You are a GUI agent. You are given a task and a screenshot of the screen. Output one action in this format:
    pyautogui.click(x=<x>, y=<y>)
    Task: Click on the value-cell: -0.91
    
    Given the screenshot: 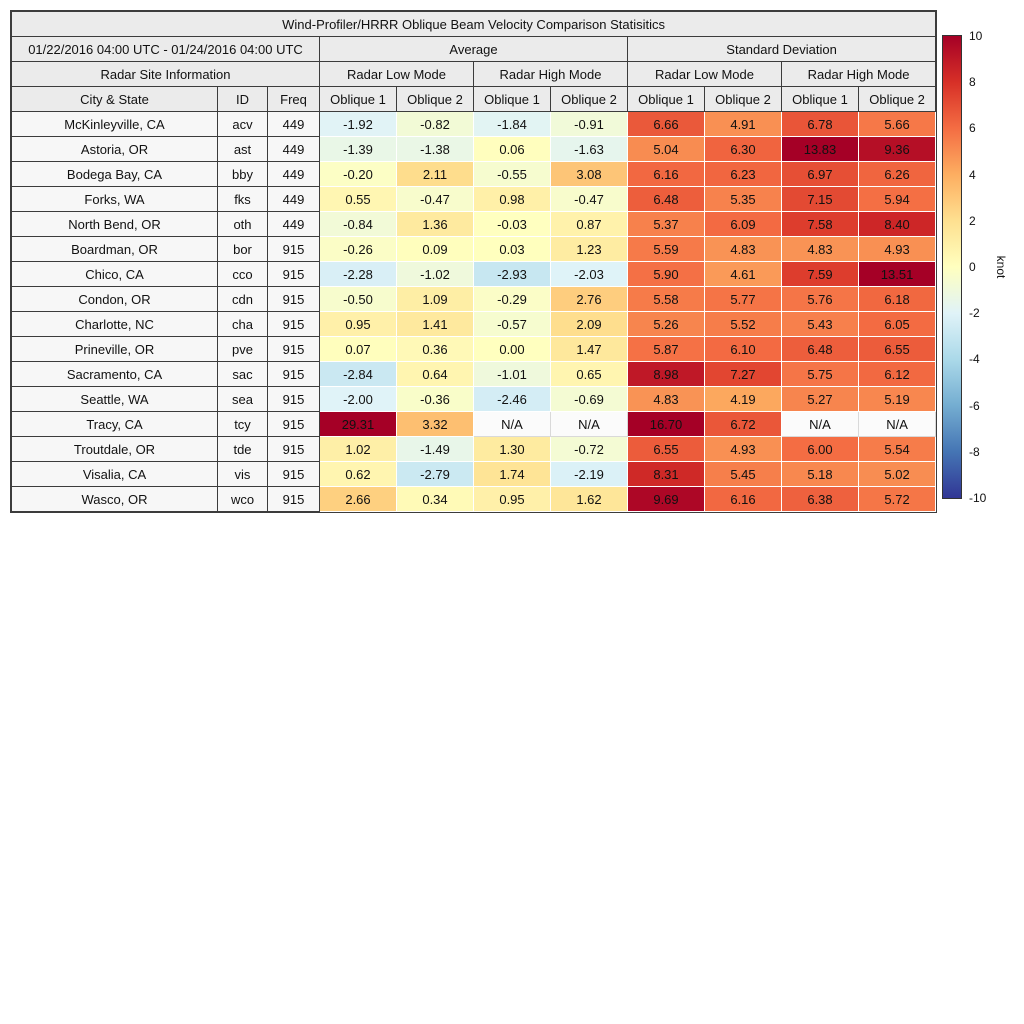 What is the action you would take?
    pyautogui.click(x=589, y=124)
    